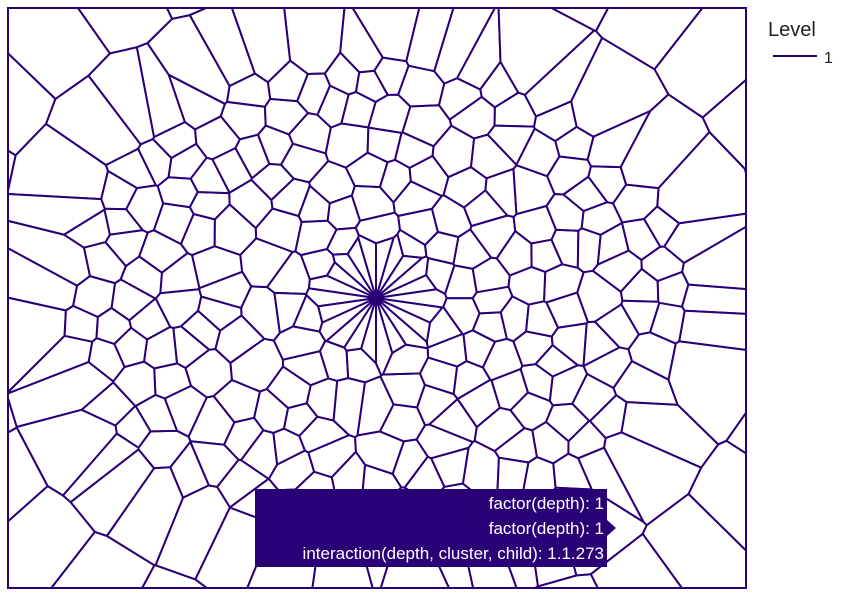  What do you see at coordinates (792, 30) in the screenshot?
I see `legend-title: Level` at bounding box center [792, 30].